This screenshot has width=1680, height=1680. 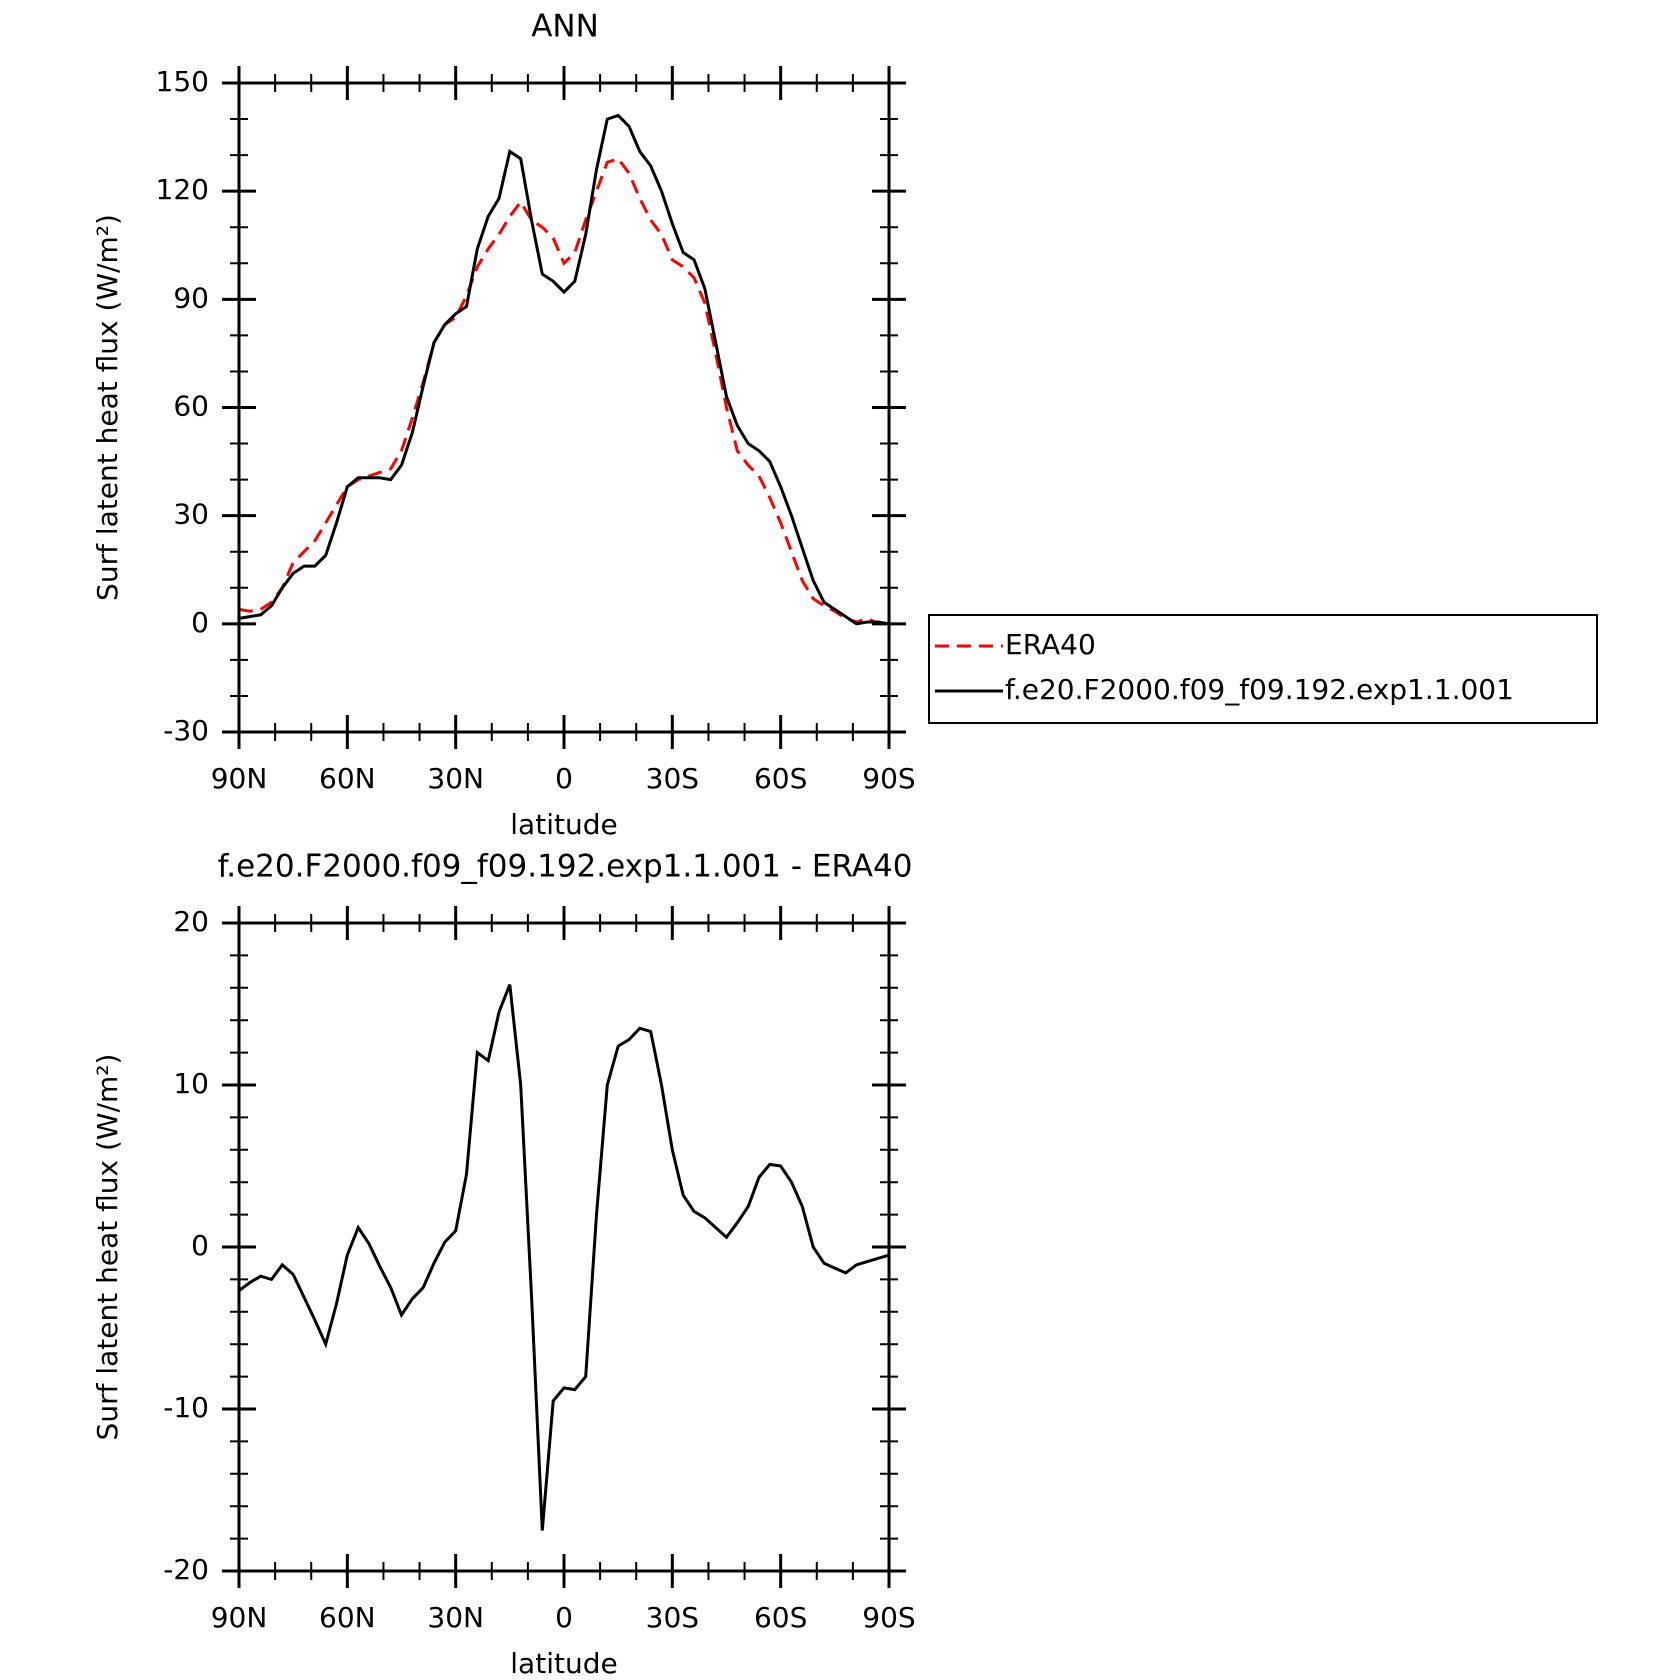 What do you see at coordinates (191, 1083) in the screenshot?
I see `y-tick-label: 10` at bounding box center [191, 1083].